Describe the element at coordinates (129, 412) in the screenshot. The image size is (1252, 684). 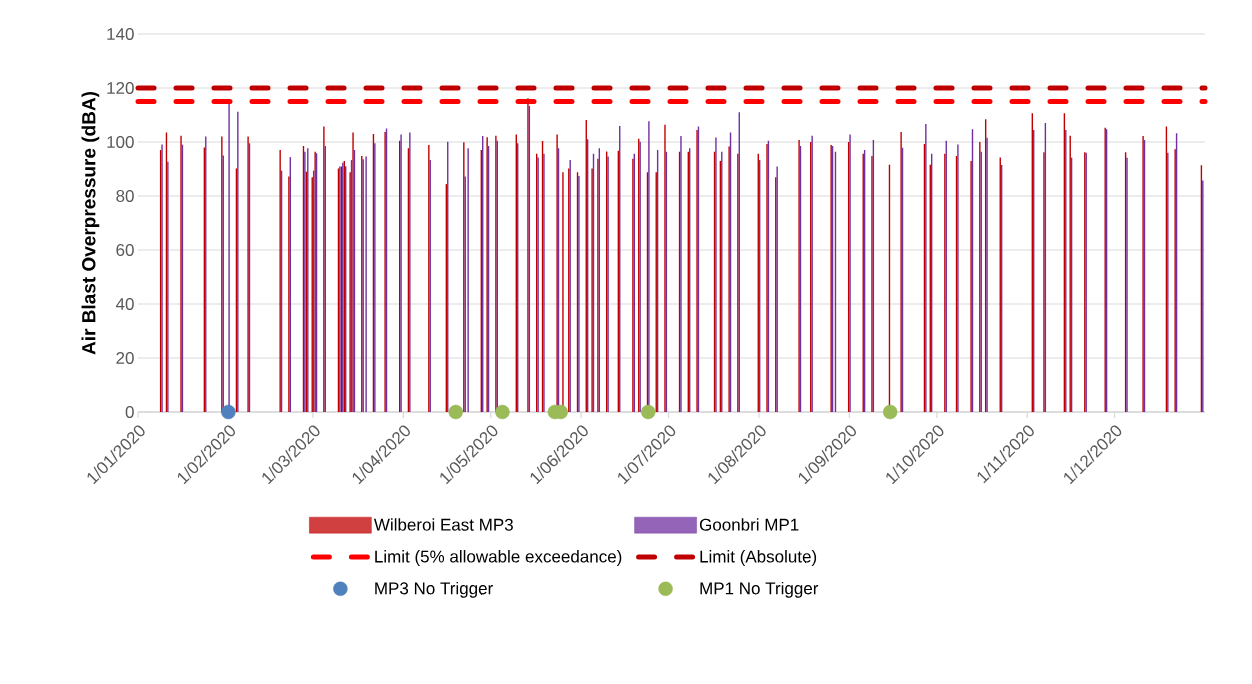
I see `y-tick-label: 0` at that location.